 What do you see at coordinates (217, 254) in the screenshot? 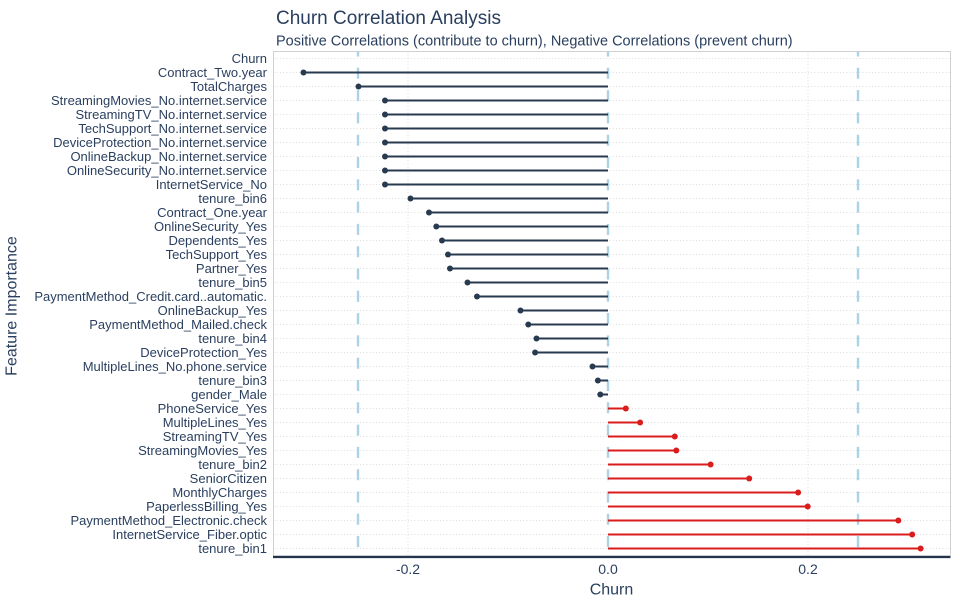
I see `svg-text: TechSupport_Yes` at bounding box center [217, 254].